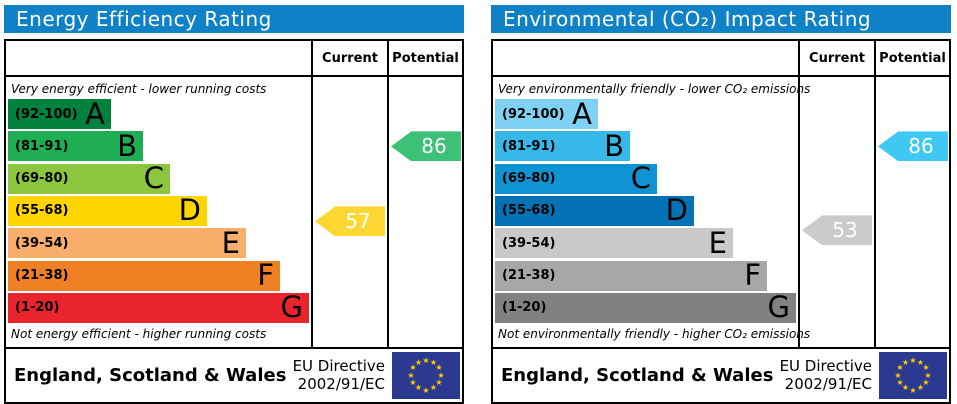 Image resolution: width=957 pixels, height=404 pixels. I want to click on current-rating-value: 53, so click(845, 230).